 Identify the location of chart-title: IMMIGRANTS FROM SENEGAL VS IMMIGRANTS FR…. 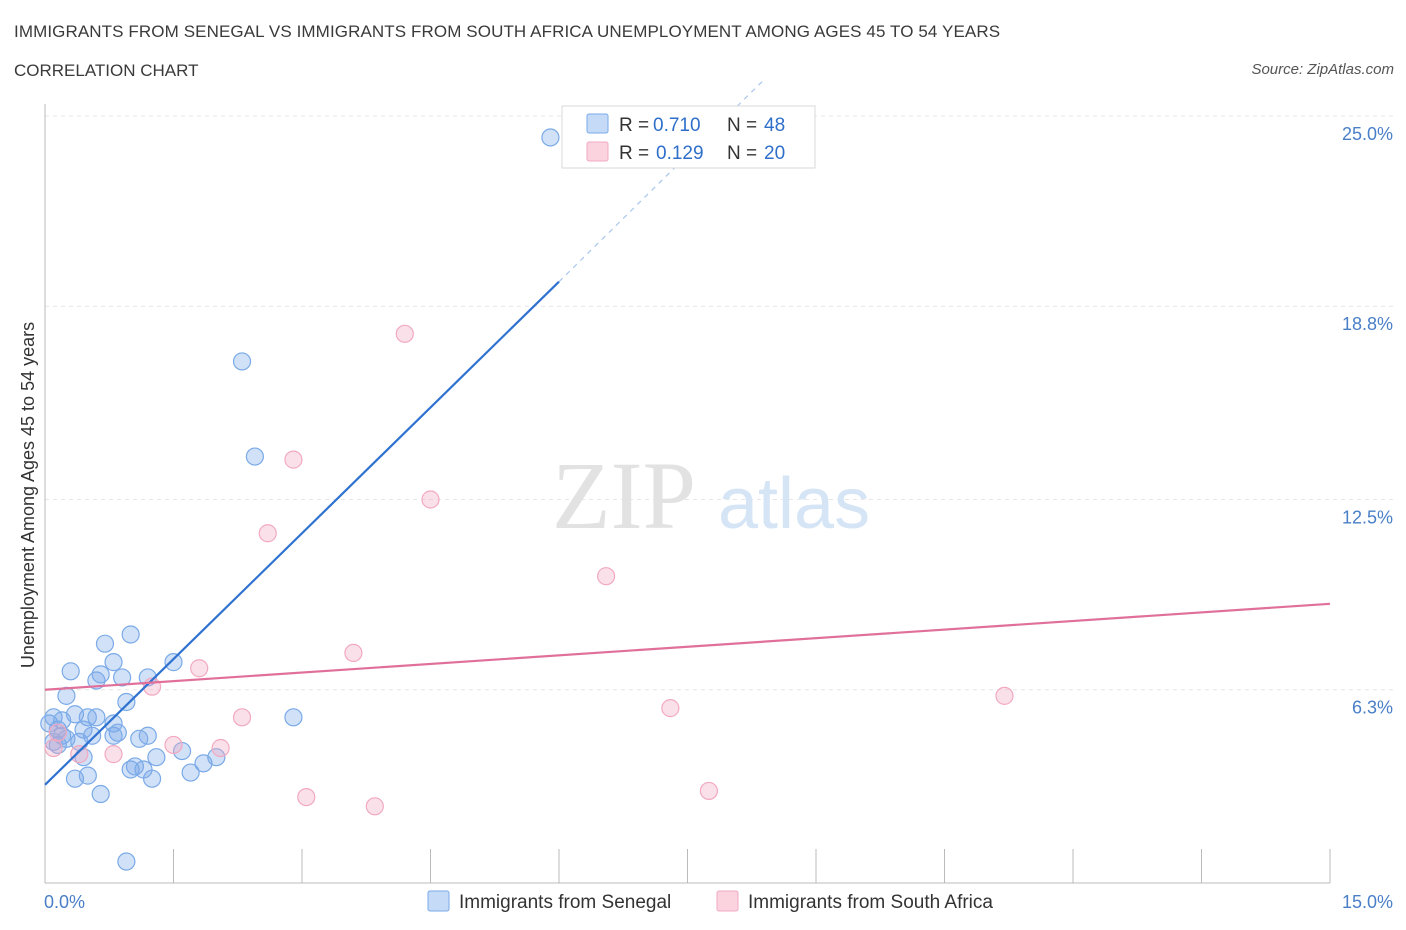
(507, 31).